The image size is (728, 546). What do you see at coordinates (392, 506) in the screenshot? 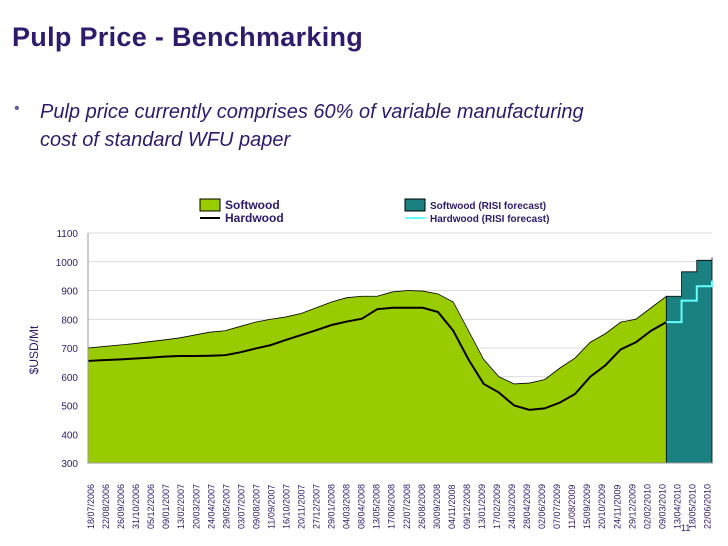
I see `x-tick-label: 17/06/2008` at bounding box center [392, 506].